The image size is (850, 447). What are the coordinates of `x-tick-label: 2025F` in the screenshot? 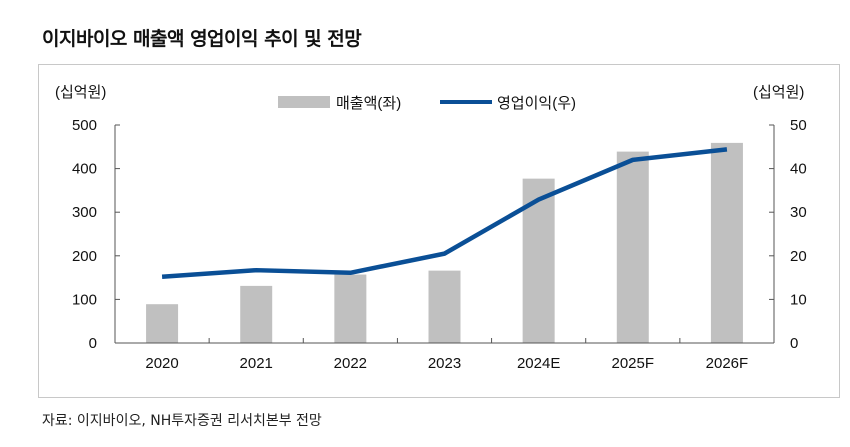 It's located at (633, 363).